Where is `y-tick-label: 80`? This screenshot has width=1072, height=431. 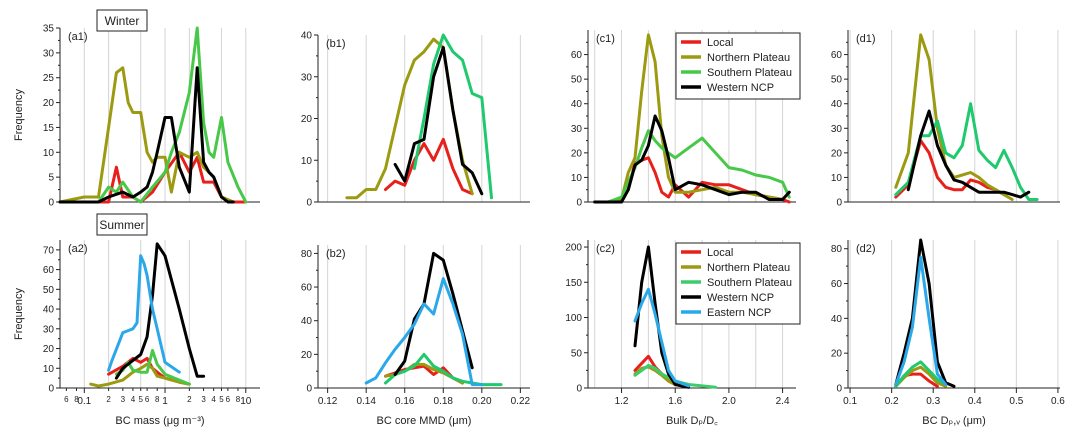 y-tick-label: 80 is located at coordinates (837, 249).